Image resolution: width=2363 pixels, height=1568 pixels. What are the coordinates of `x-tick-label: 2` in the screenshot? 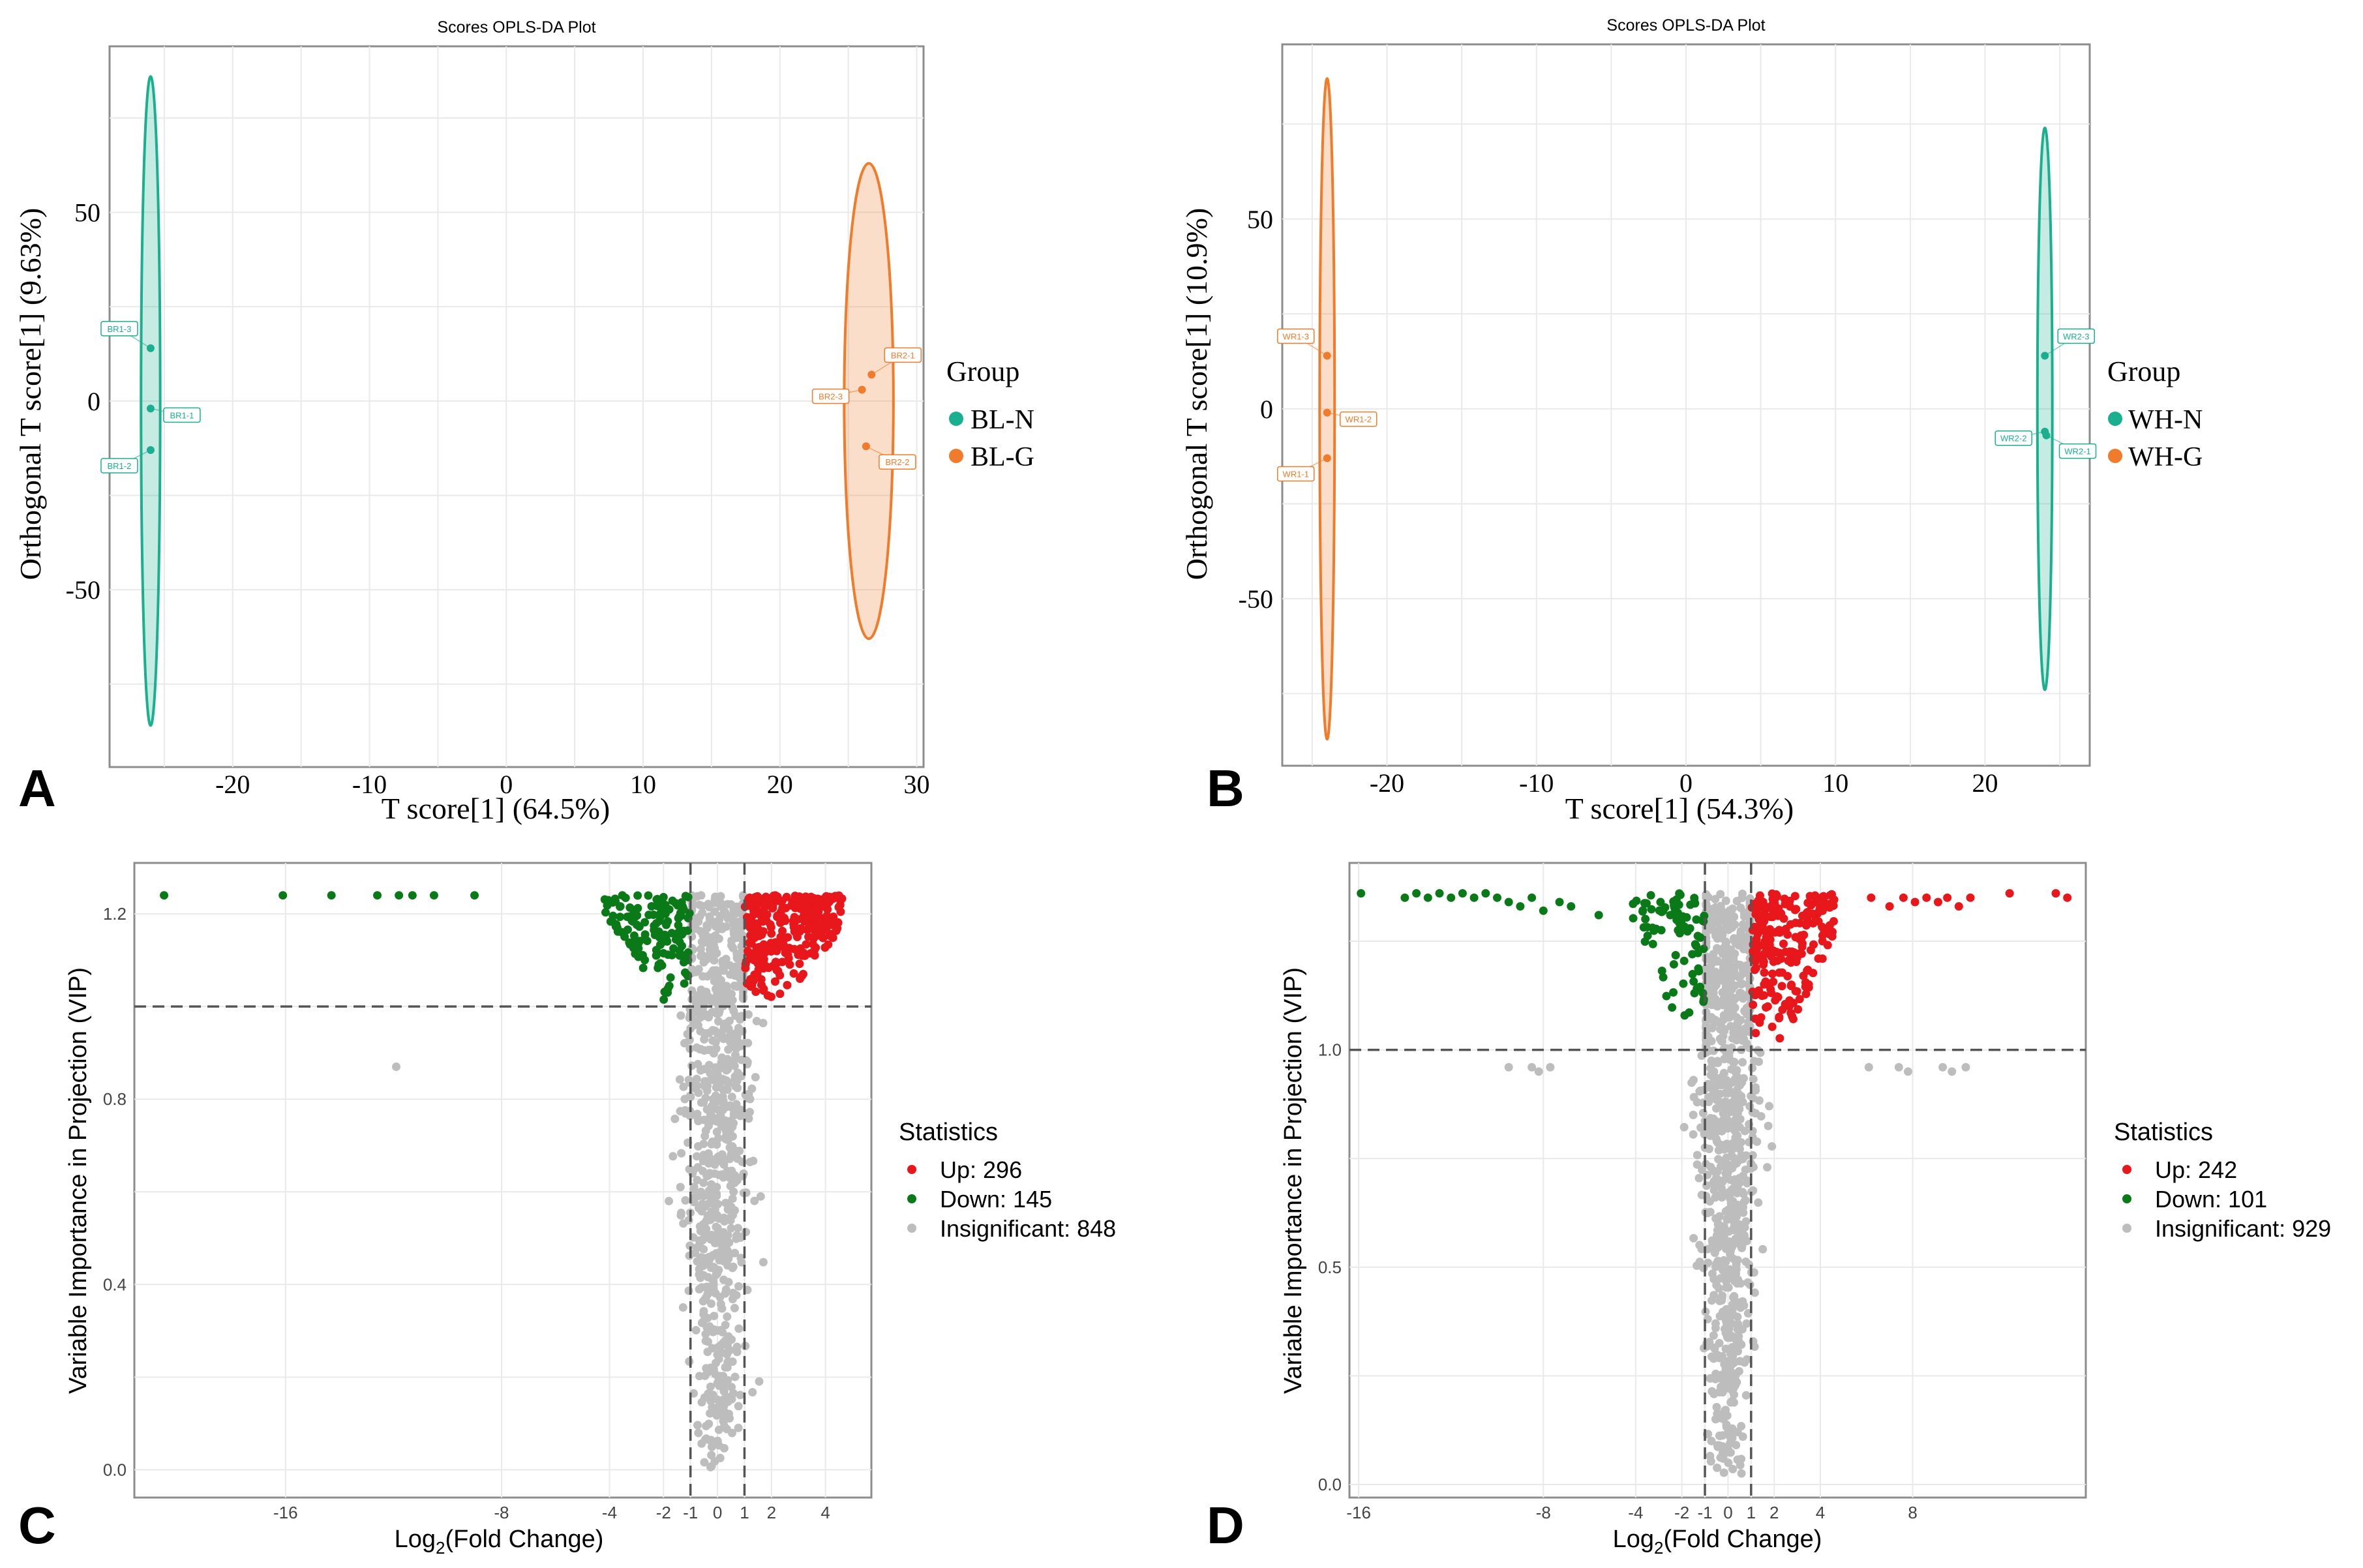 It's located at (1774, 1512).